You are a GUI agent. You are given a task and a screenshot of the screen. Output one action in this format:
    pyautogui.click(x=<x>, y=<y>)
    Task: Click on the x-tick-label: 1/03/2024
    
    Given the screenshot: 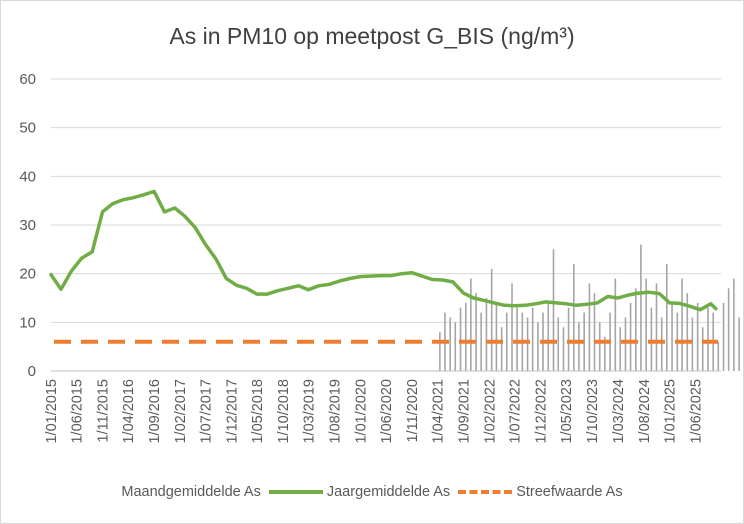 What is the action you would take?
    pyautogui.click(x=619, y=411)
    